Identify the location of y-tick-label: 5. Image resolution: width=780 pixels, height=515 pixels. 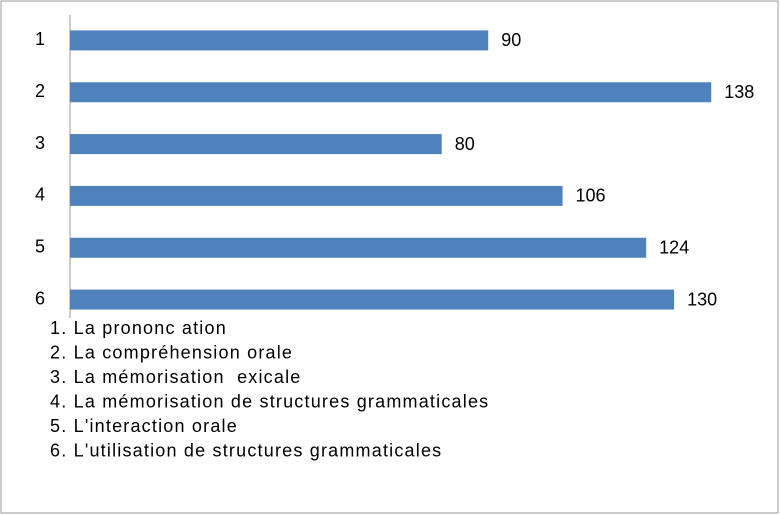
(40, 247).